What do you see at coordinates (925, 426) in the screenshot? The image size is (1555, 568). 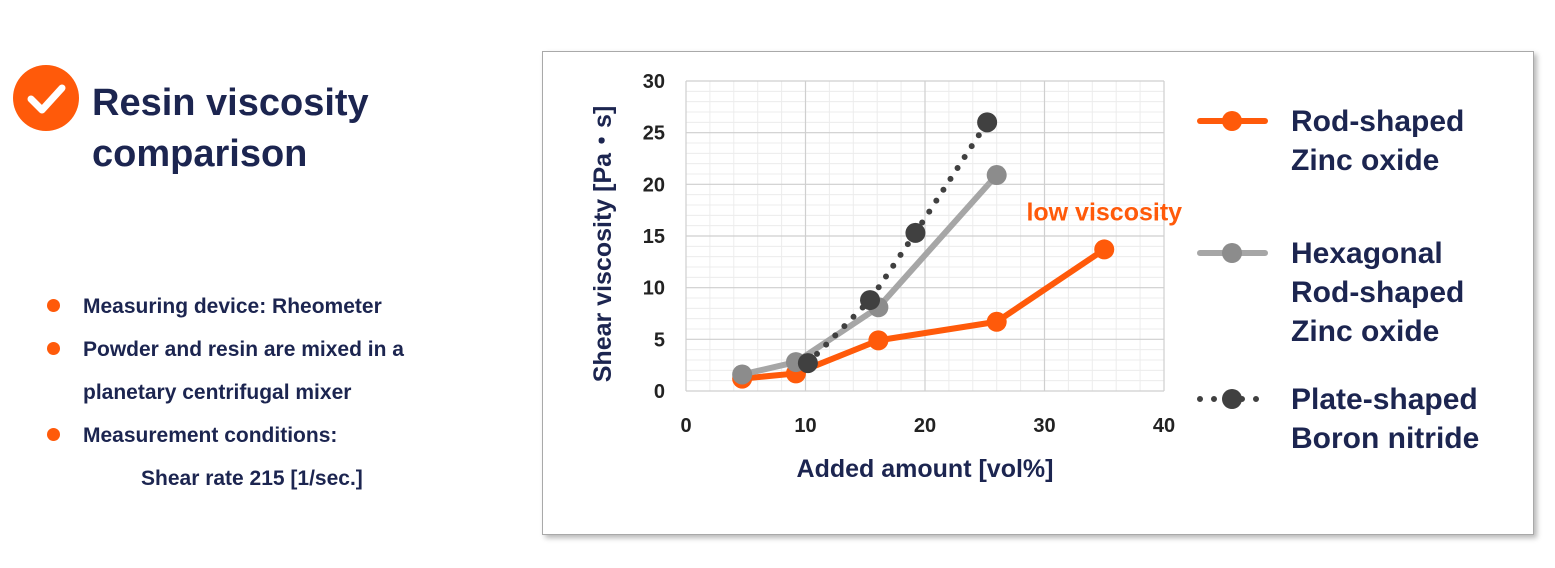 I see `x-tick-label: 20` at bounding box center [925, 426].